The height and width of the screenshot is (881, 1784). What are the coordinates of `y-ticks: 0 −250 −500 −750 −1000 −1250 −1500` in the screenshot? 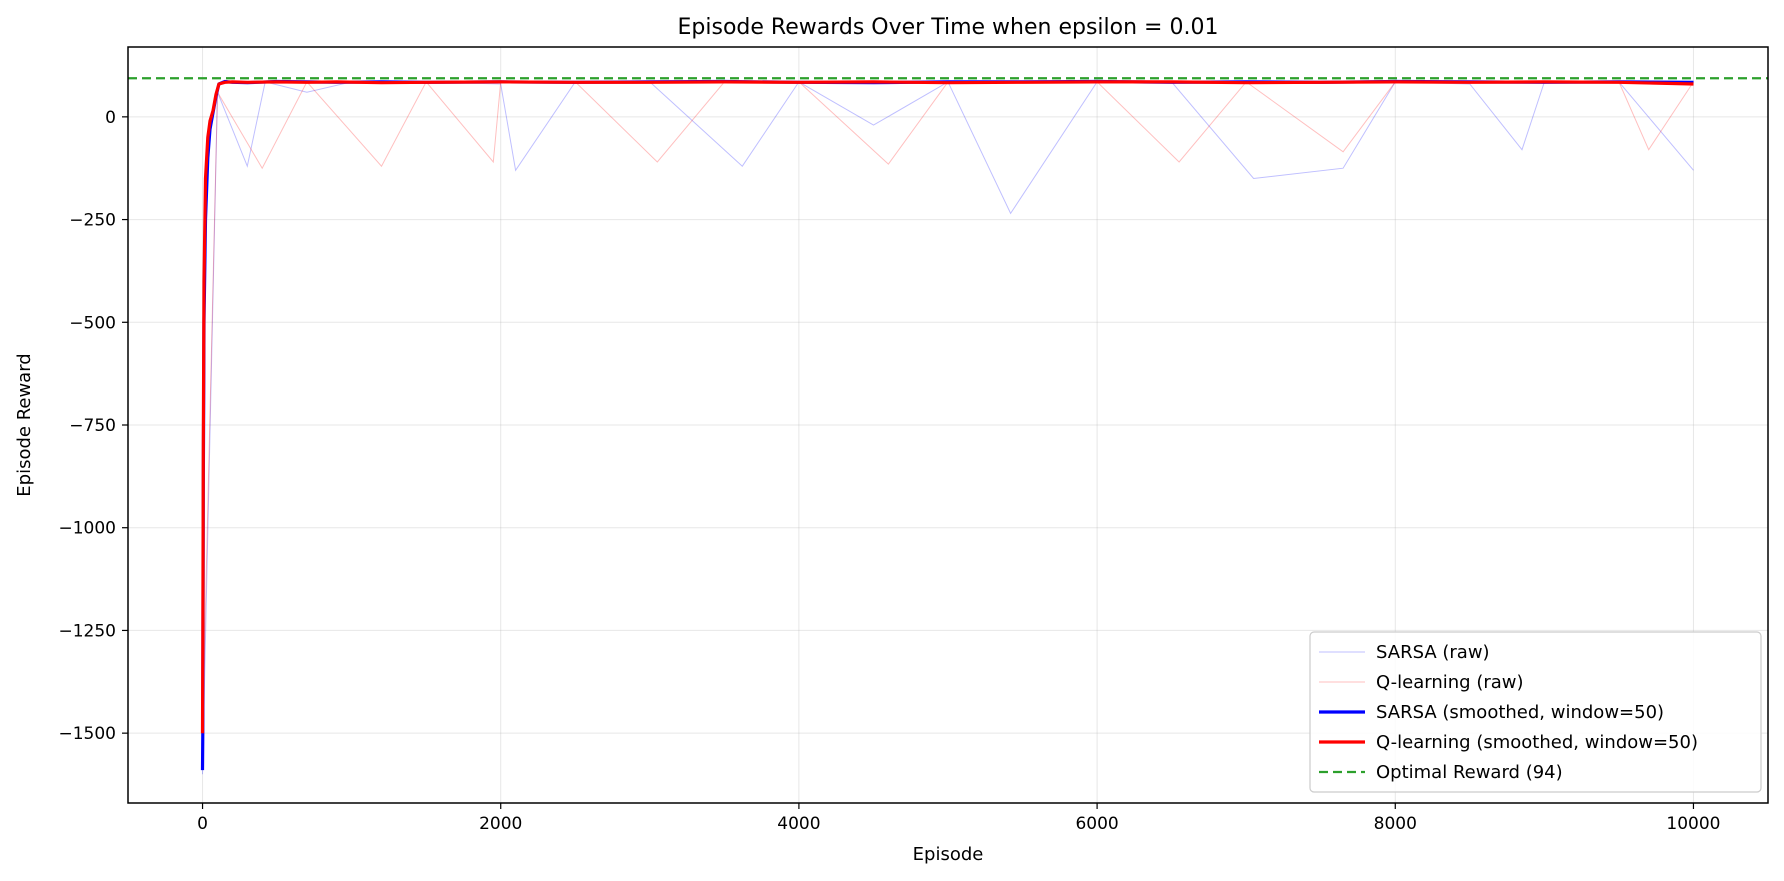 It's located at (93, 426).